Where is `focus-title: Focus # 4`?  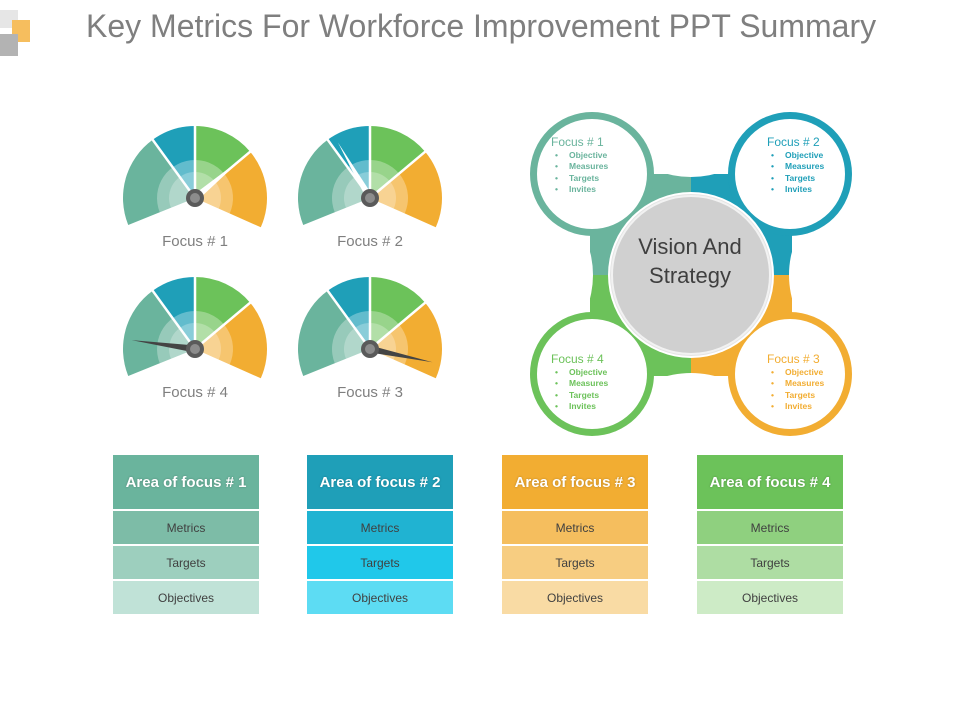
focus-title: Focus # 4 is located at coordinates (577, 359).